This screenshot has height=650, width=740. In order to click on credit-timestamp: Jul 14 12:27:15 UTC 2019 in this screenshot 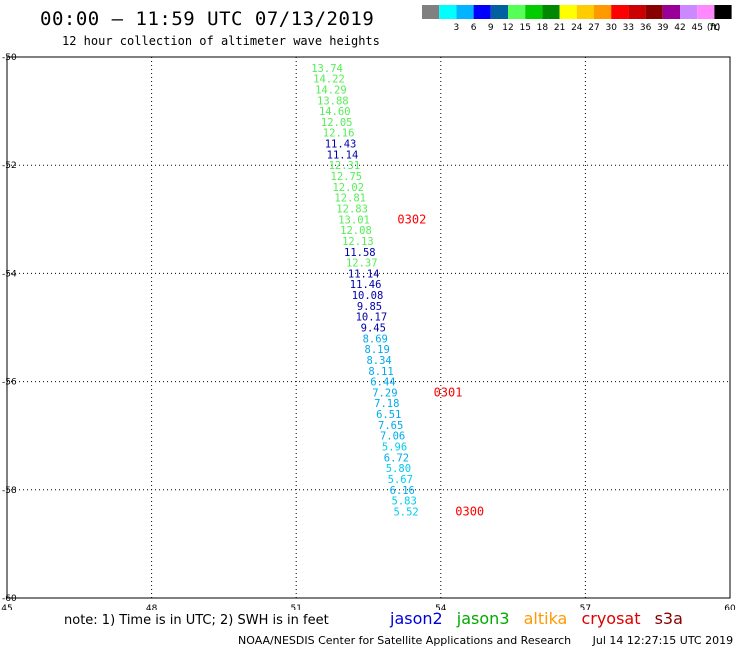, I will do `click(663, 640)`.